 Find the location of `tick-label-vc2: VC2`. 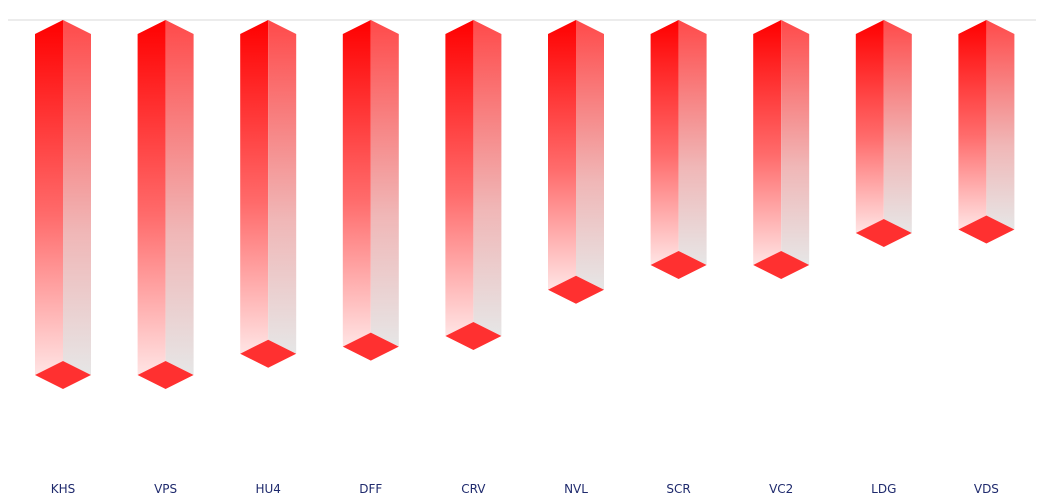

tick-label-vc2: VC2 is located at coordinates (781, 489).